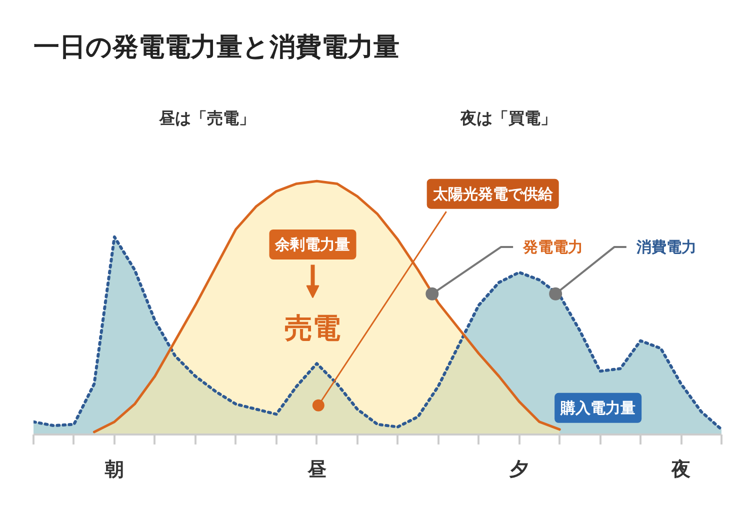 This screenshot has width=750, height=514. I want to click on text: 夜は「買電」, so click(507, 118).